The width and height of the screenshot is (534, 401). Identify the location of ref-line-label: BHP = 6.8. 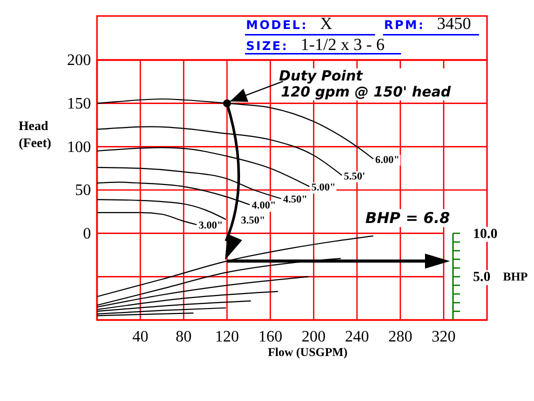
(407, 218).